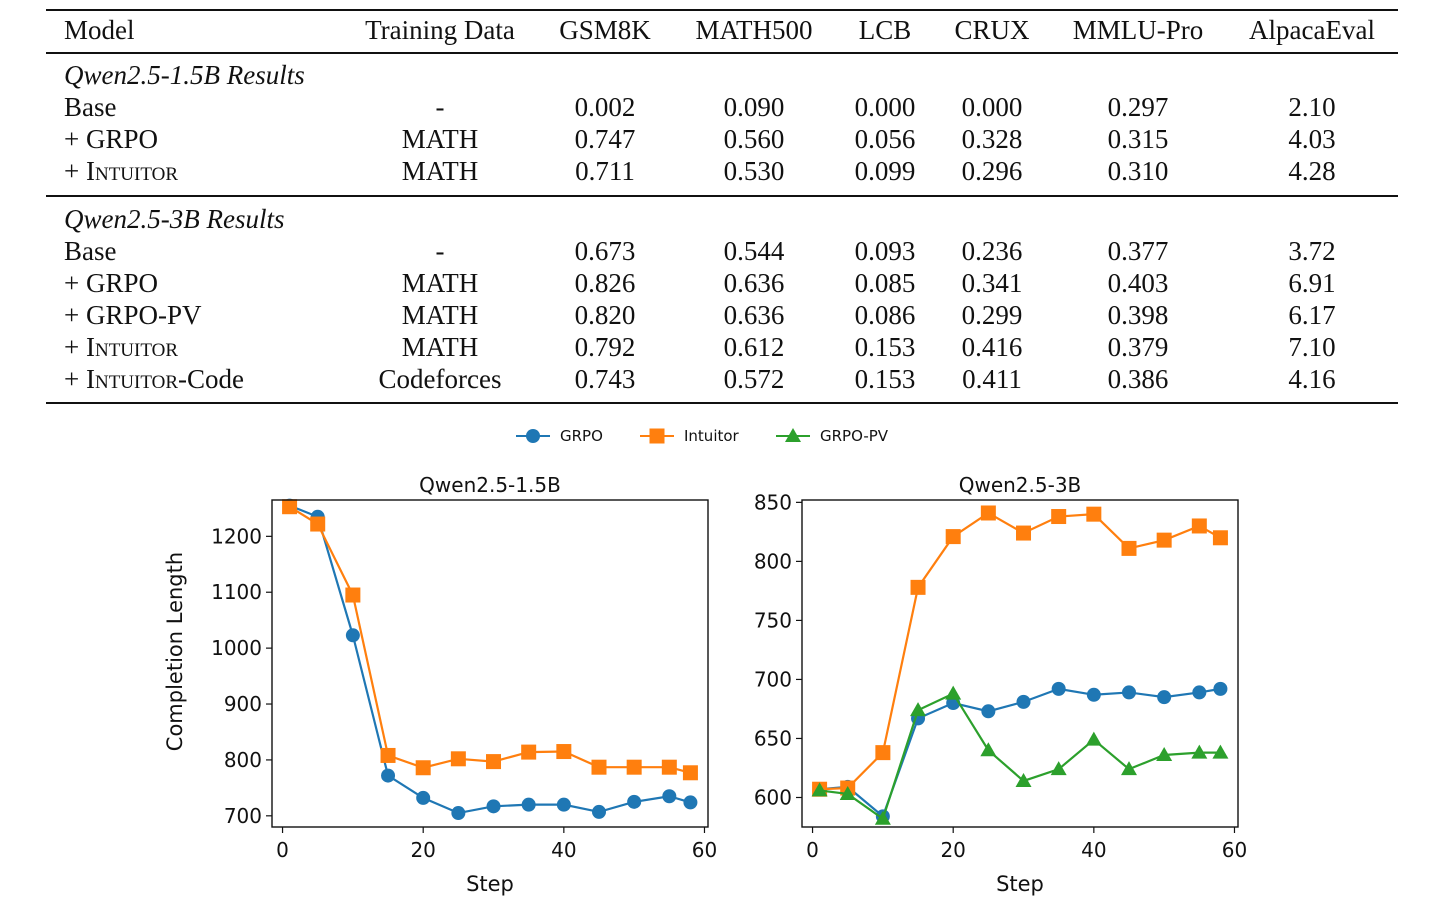  Describe the element at coordinates (992, 347) in the screenshot. I see `crux-cell: 0.416` at that location.